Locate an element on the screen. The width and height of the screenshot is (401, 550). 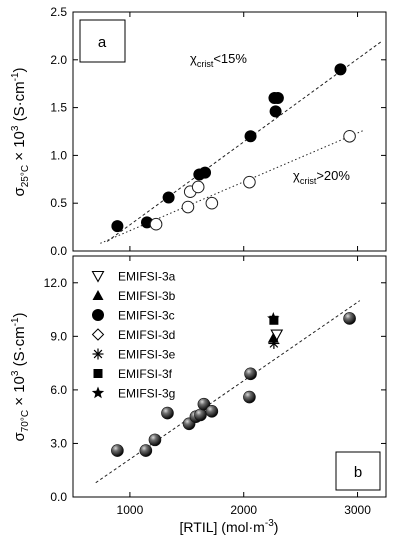
panel-a-y-tick-label: 1.0 is located at coordinates (58, 155).